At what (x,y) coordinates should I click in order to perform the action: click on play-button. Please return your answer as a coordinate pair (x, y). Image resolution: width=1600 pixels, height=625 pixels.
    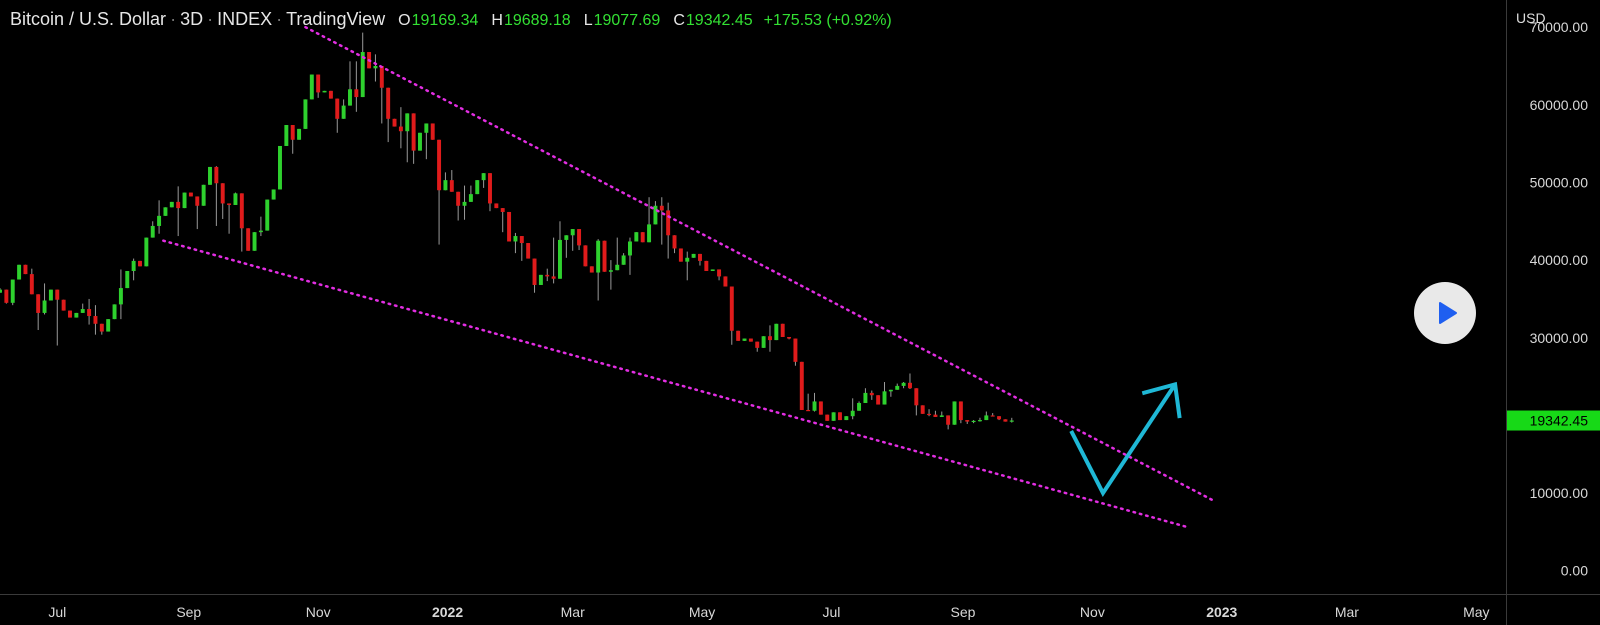
    Looking at the image, I should click on (1445, 313).